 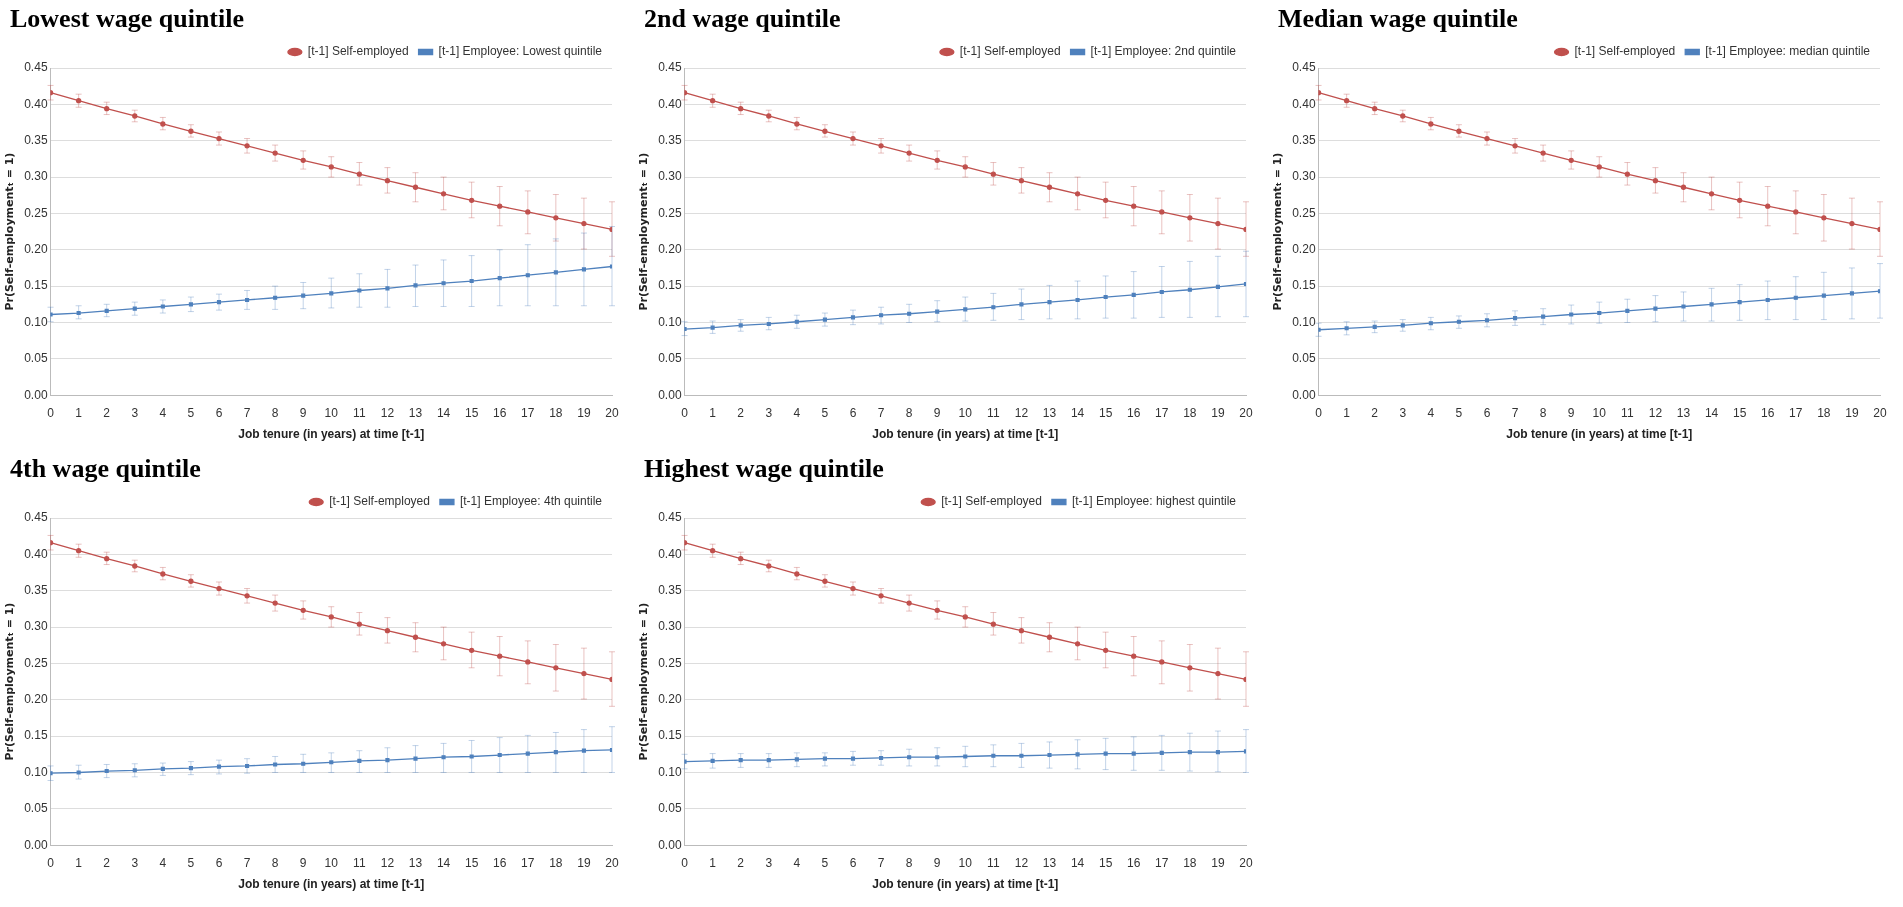 What do you see at coordinates (36, 553) in the screenshot?
I see `y-tick-label: 0.40` at bounding box center [36, 553].